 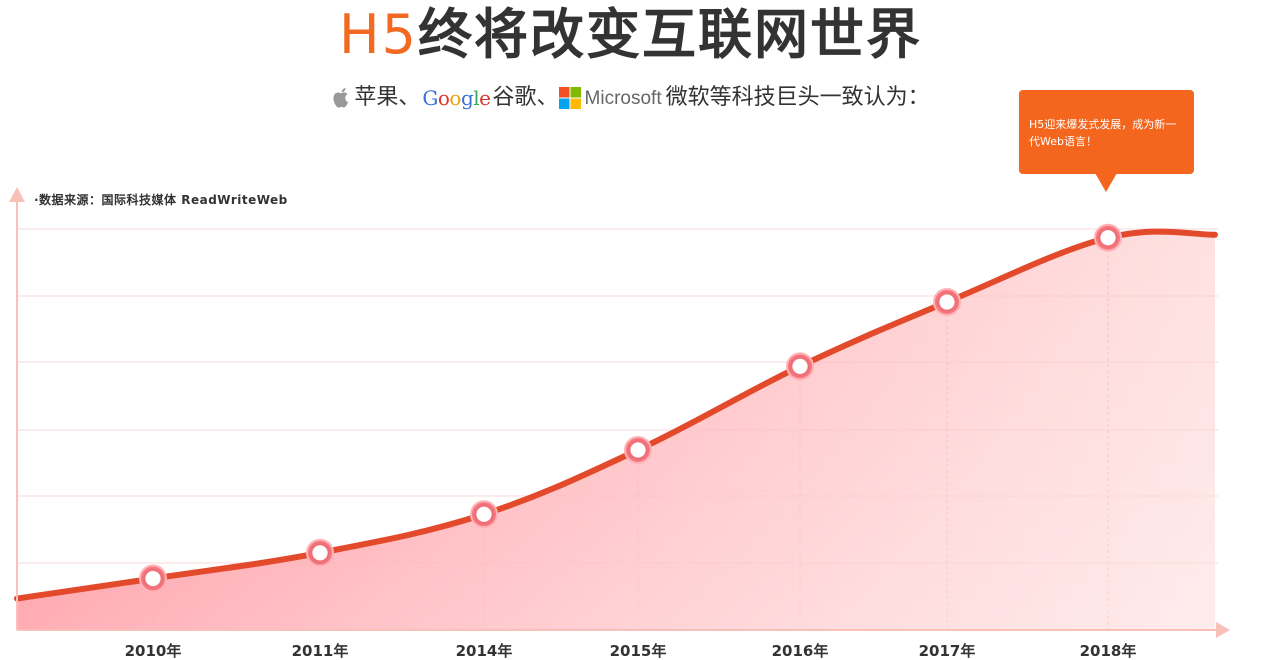 I want to click on google-logo: Google, so click(x=456, y=98).